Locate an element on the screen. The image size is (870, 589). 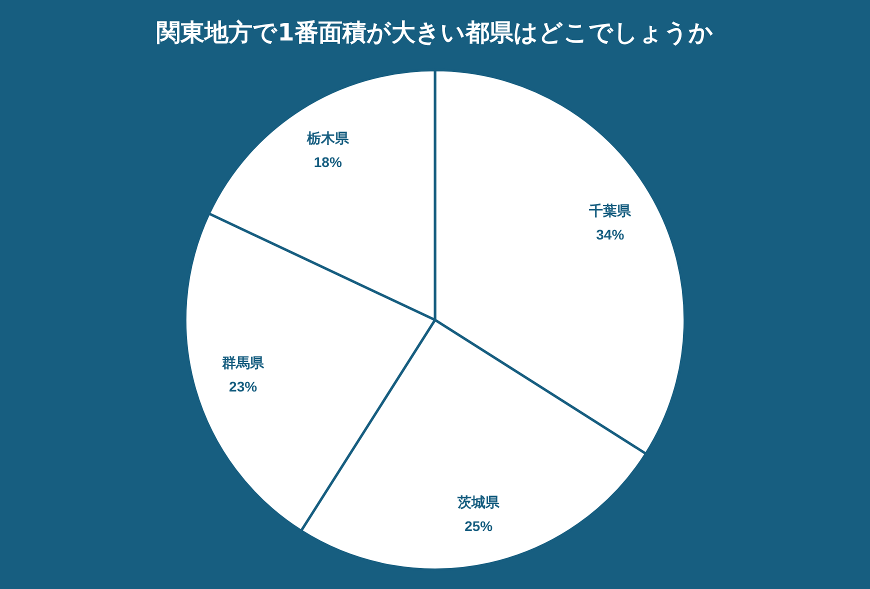
slice-label: 千葉県 is located at coordinates (610, 210).